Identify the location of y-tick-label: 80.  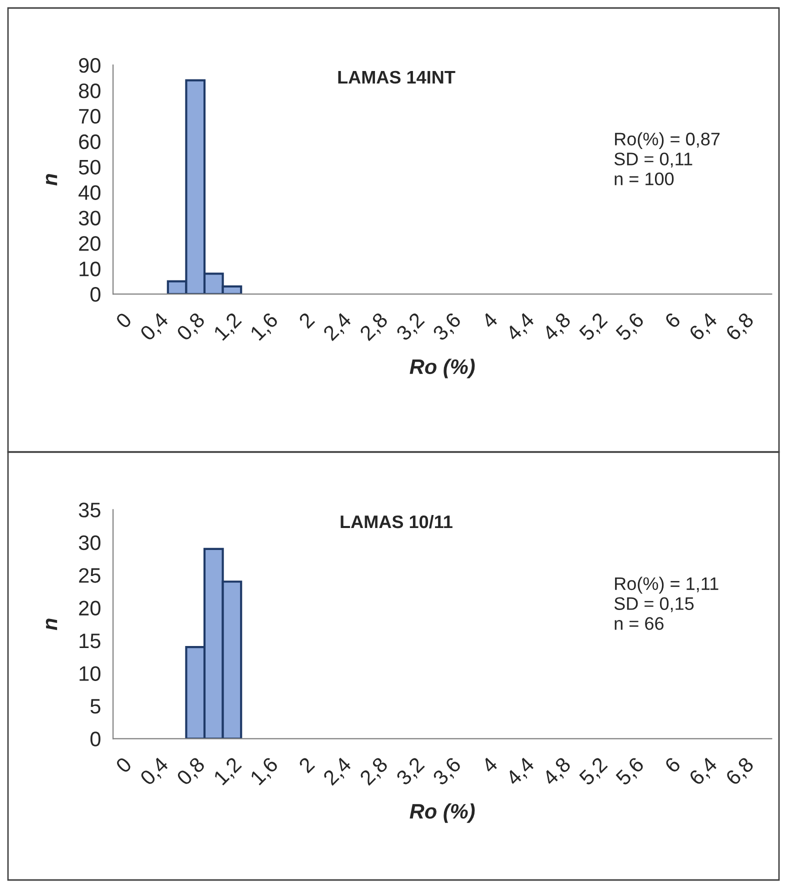
(89, 90).